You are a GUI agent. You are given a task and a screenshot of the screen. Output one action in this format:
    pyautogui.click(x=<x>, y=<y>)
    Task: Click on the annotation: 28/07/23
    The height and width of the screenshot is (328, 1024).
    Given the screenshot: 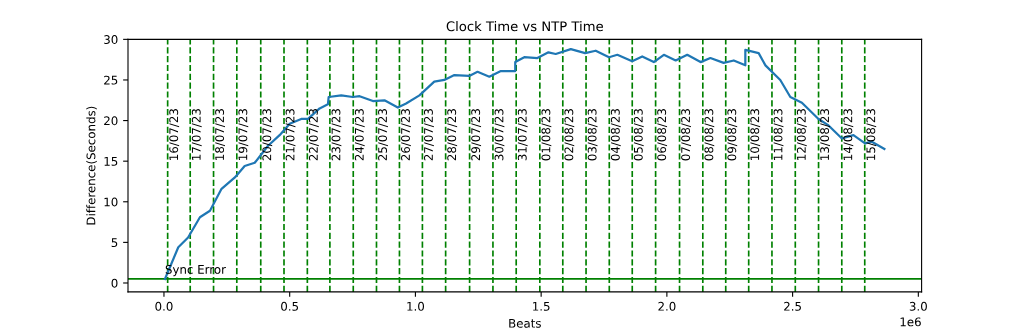 What is the action you would take?
    pyautogui.click(x=452, y=135)
    